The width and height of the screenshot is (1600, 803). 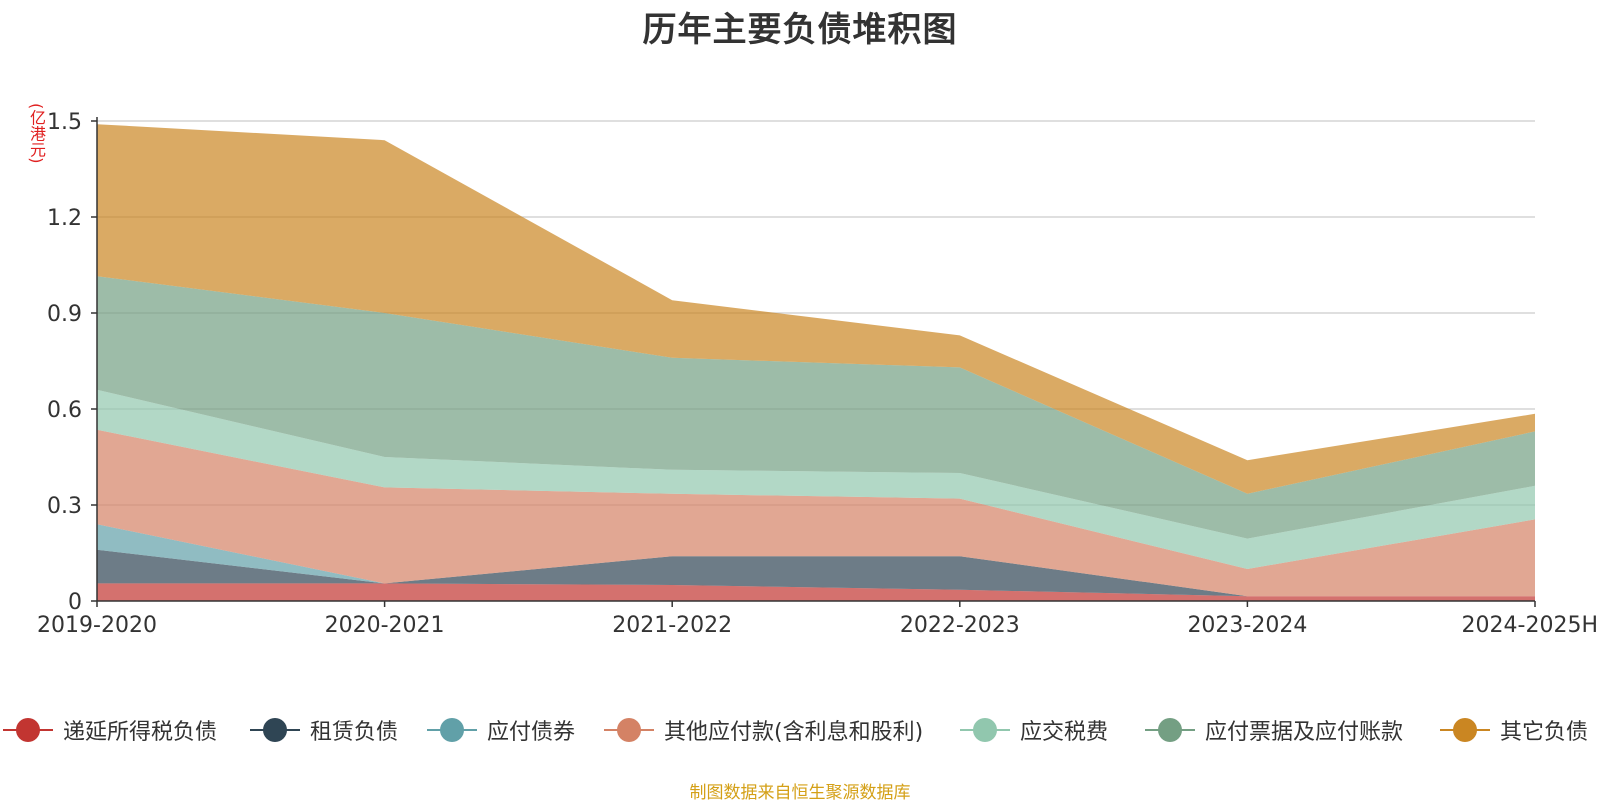 I want to click on legend-item-6: 其它负债, so click(x=1514, y=730).